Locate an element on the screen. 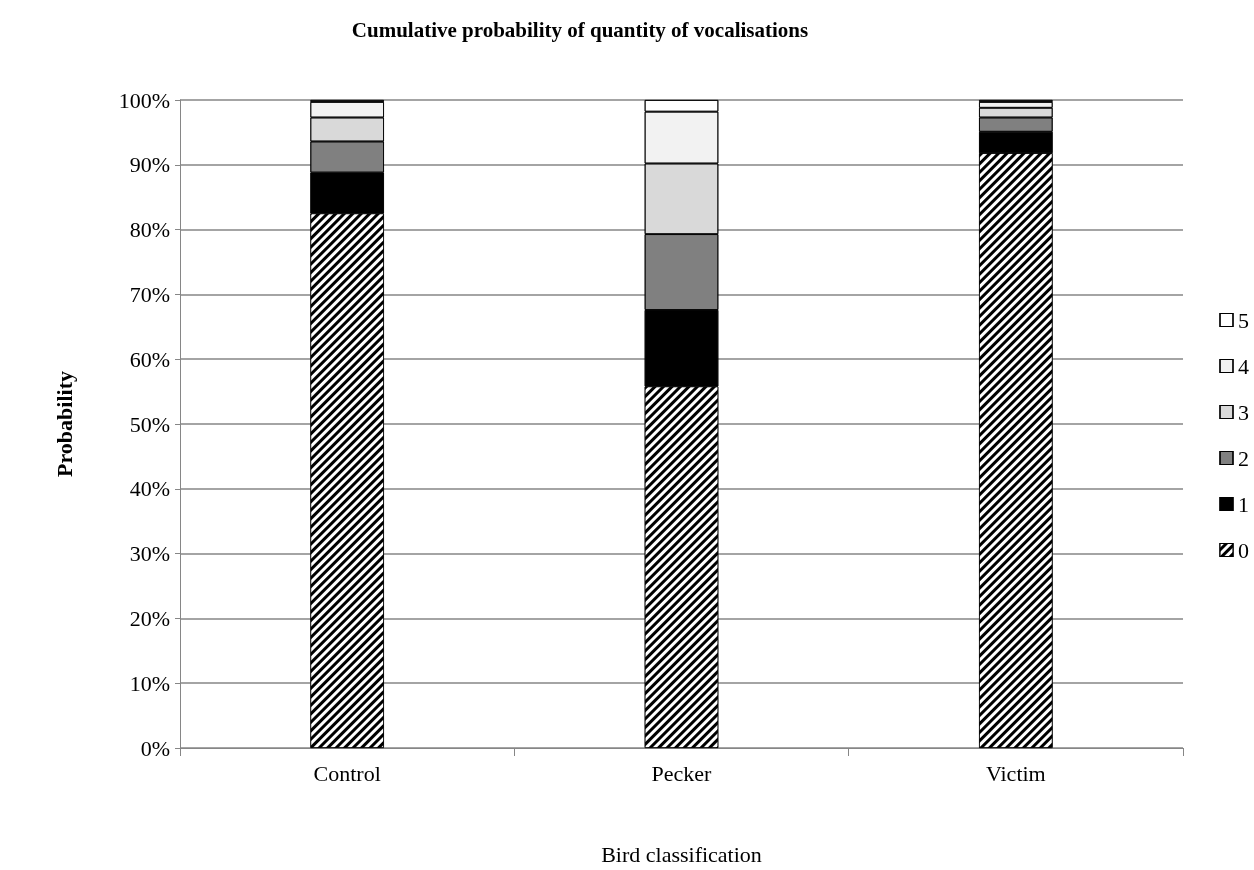 Image resolution: width=1254 pixels, height=870 pixels. y-tick-label: 20% is located at coordinates (149, 618).